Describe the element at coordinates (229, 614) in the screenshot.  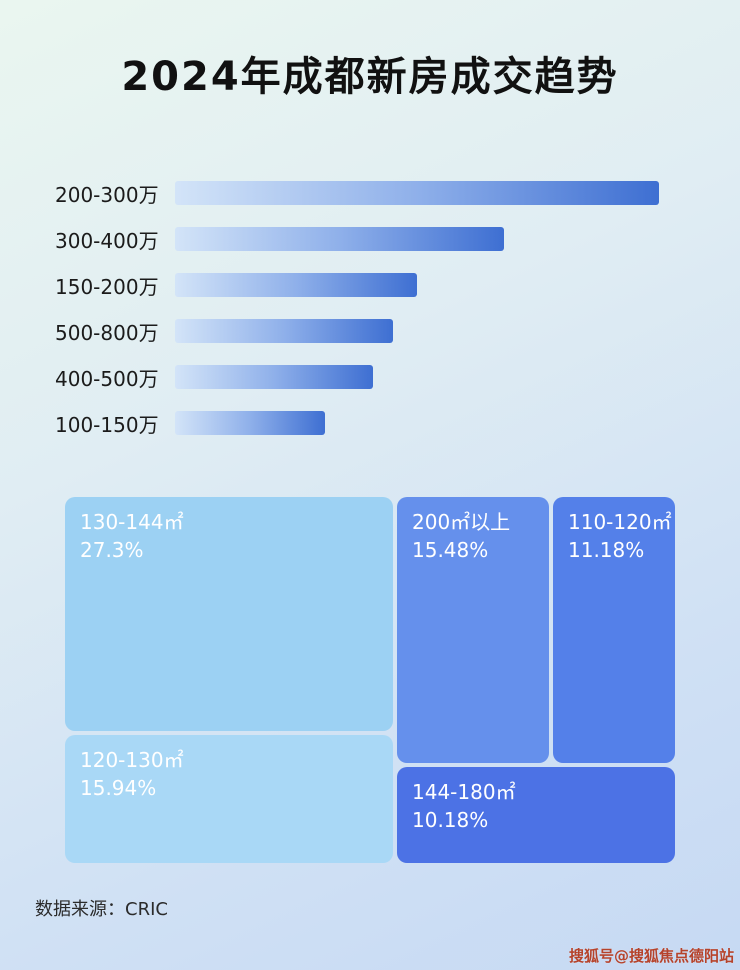
I see `treemap-block-130-144: 130-144㎡ 27.3%` at that location.